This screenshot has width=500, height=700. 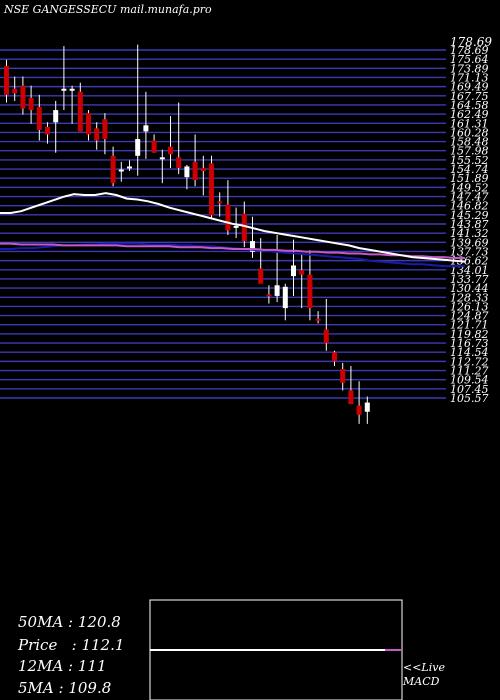 I want to click on price-tick-label: 146.82, so click(x=469, y=206).